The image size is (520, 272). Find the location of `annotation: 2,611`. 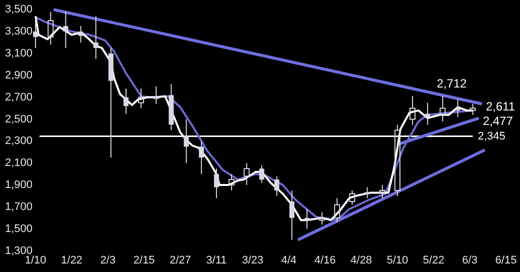

annotation: 2,611 is located at coordinates (501, 106).